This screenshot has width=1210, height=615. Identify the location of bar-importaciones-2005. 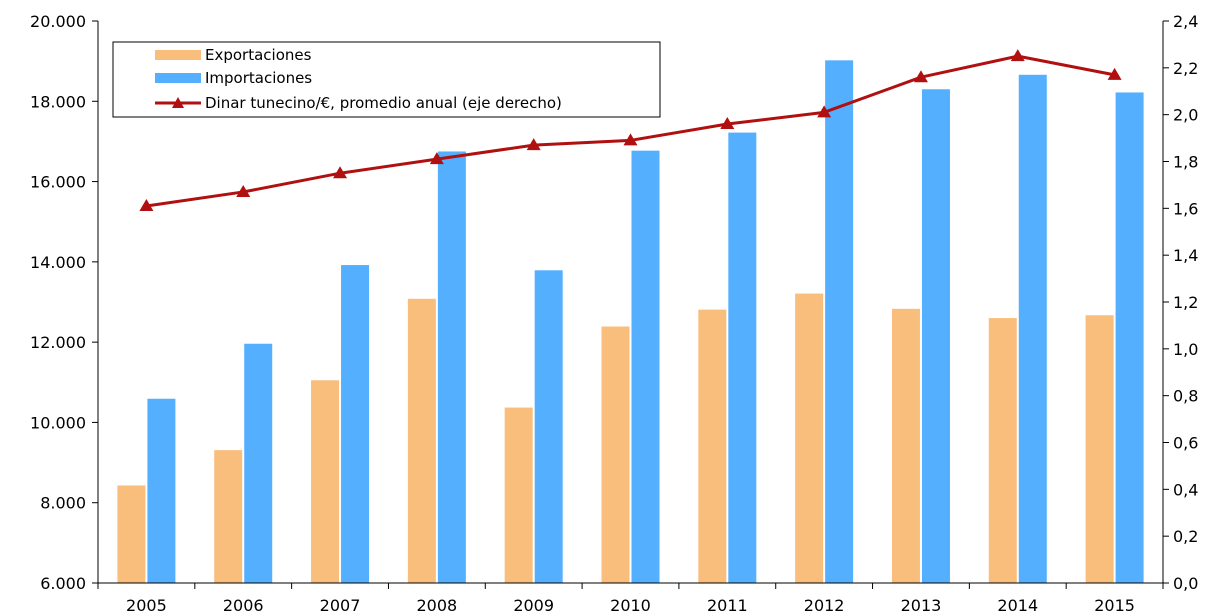
(161, 490).